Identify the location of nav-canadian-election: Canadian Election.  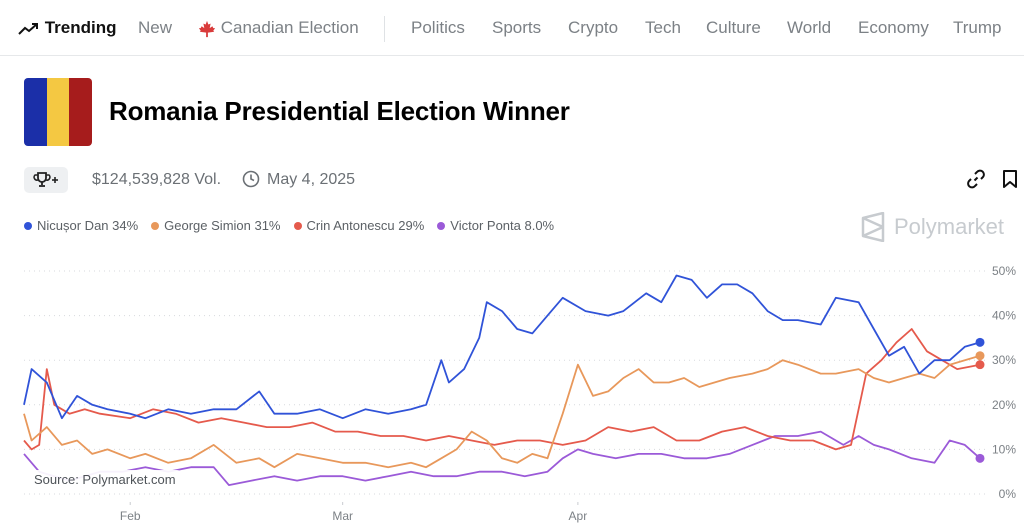
(278, 28).